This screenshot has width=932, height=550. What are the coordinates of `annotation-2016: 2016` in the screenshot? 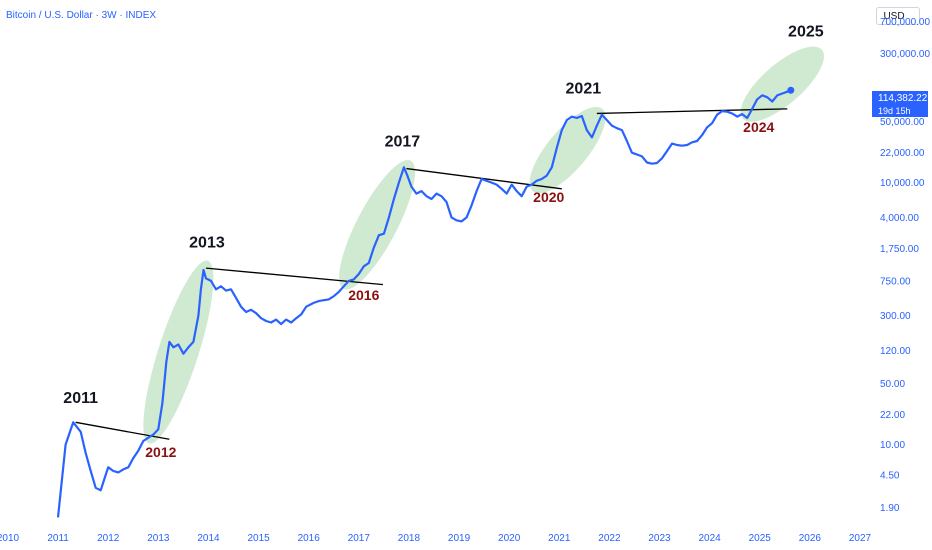 It's located at (363, 295).